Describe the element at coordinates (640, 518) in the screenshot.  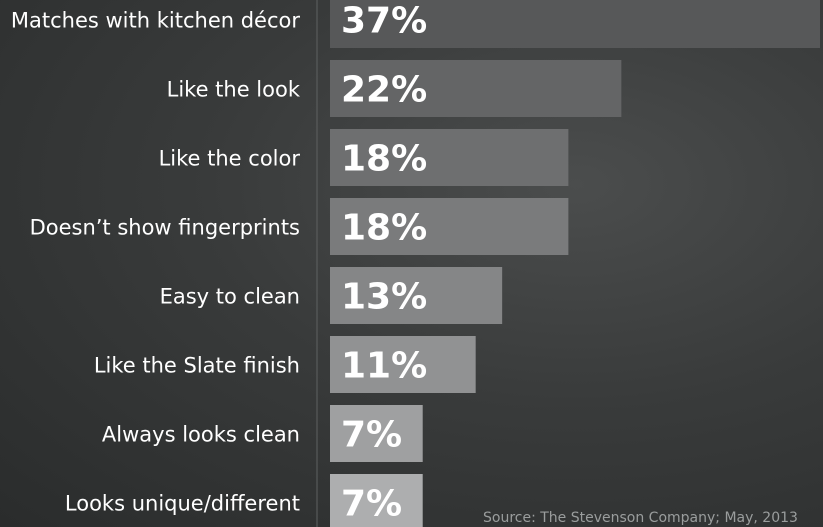
I see `source-note: Source: The Stevenson Company; May, 2013` at that location.